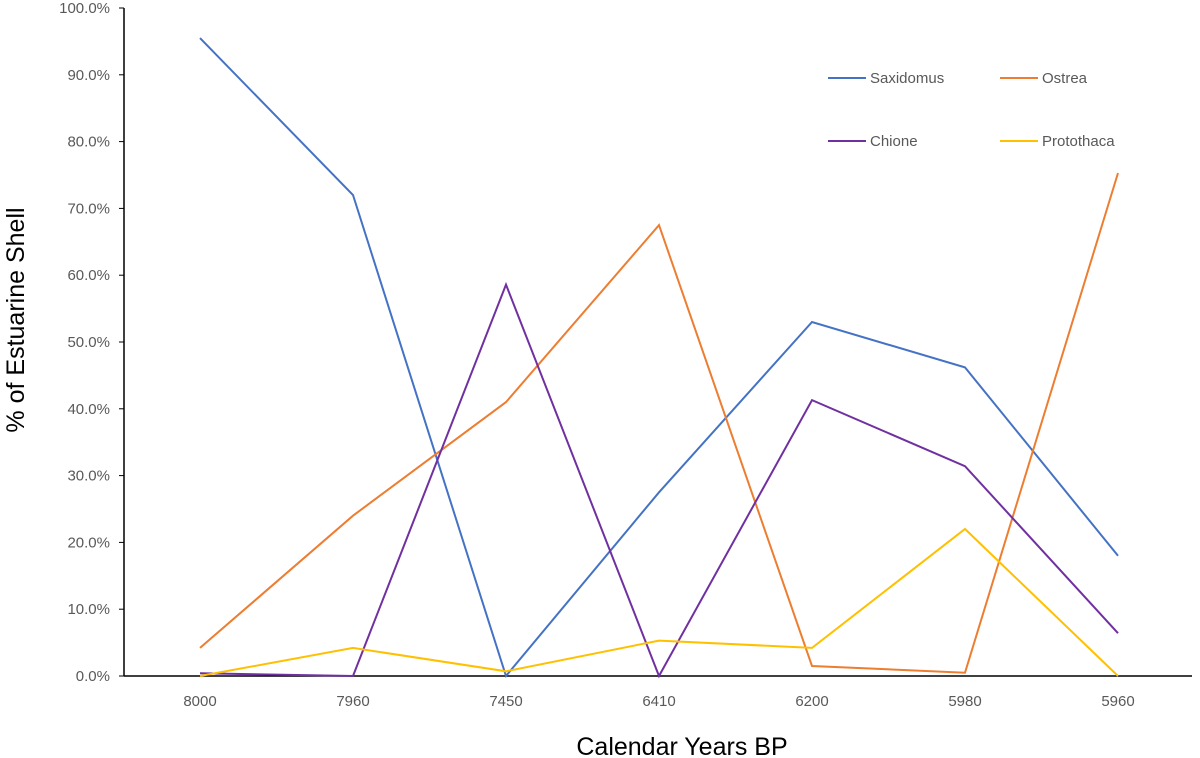 This screenshot has height=758, width=1200. Describe the element at coordinates (88, 75) in the screenshot. I see `y-tick-label: 90.0%` at that location.